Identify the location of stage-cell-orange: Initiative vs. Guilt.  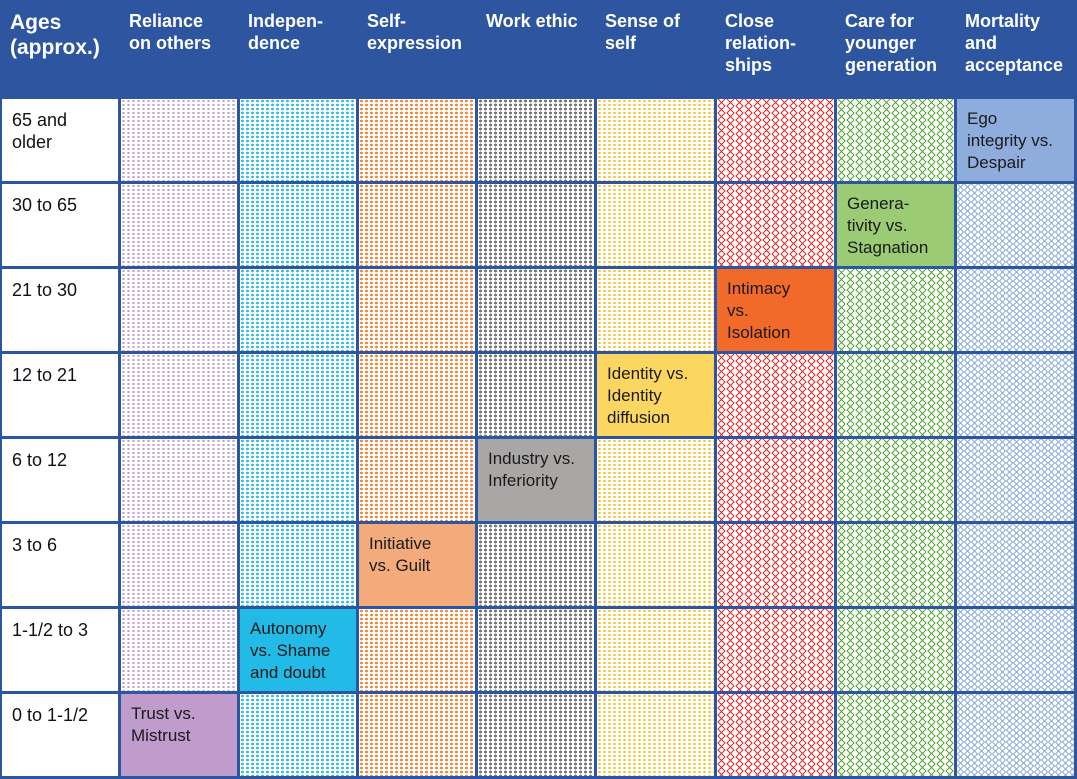
(417, 565).